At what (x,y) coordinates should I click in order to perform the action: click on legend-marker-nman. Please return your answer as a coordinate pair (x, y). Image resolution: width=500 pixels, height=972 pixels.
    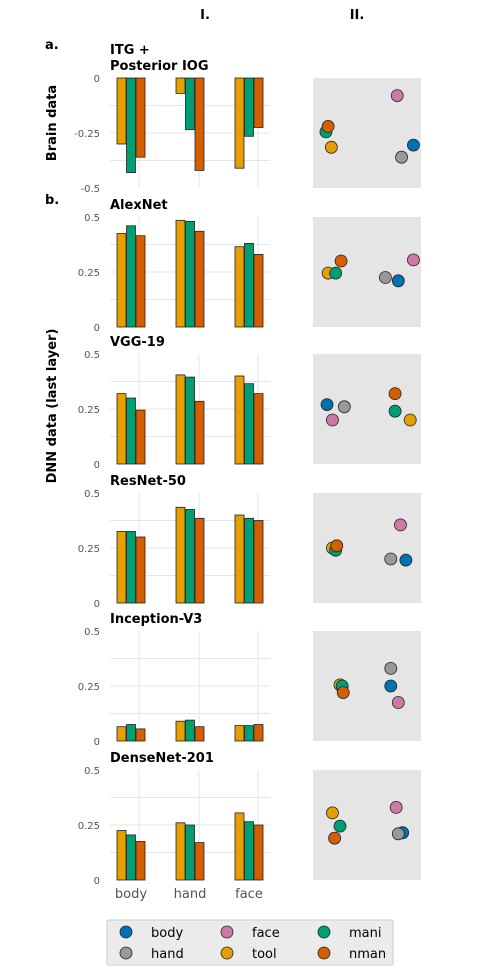
    Looking at the image, I should click on (324, 953).